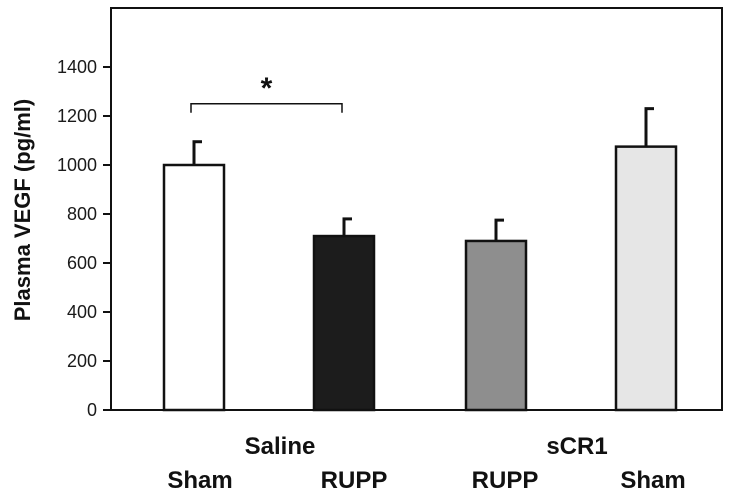 The image size is (729, 496). I want to click on y-tick-label: 1000, so click(77, 165).